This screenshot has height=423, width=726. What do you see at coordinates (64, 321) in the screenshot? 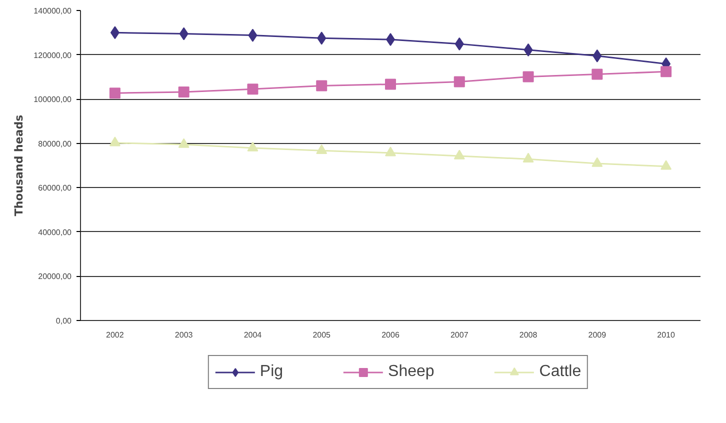
I see `y-tick-label: 0,00` at bounding box center [64, 321].